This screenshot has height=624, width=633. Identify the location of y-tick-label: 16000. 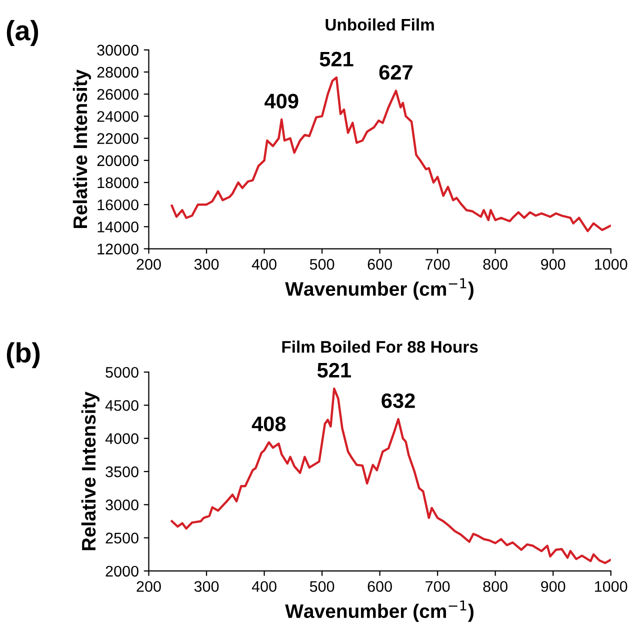
(118, 204).